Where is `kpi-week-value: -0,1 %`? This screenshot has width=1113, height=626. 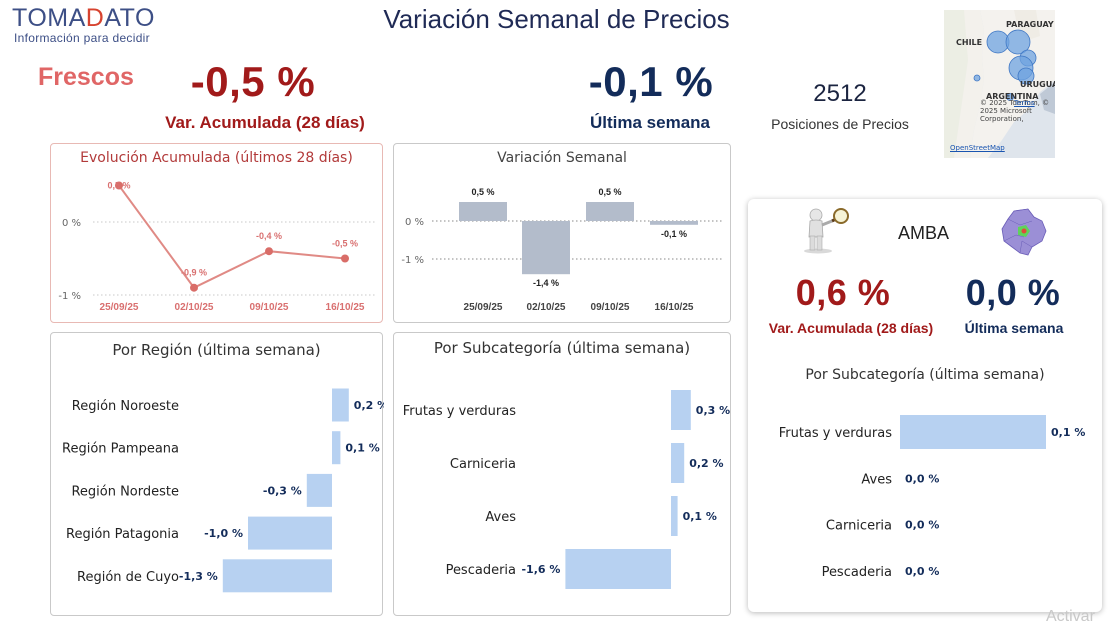 kpi-week-value: -0,1 % is located at coordinates (651, 81).